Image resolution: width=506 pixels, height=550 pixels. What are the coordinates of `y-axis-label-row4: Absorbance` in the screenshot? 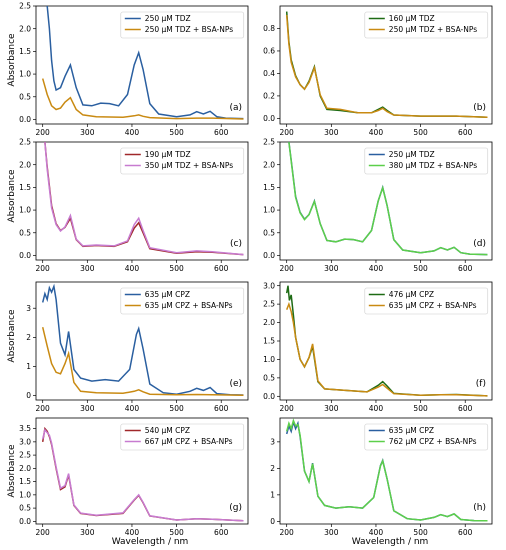 It's located at (12, 471).